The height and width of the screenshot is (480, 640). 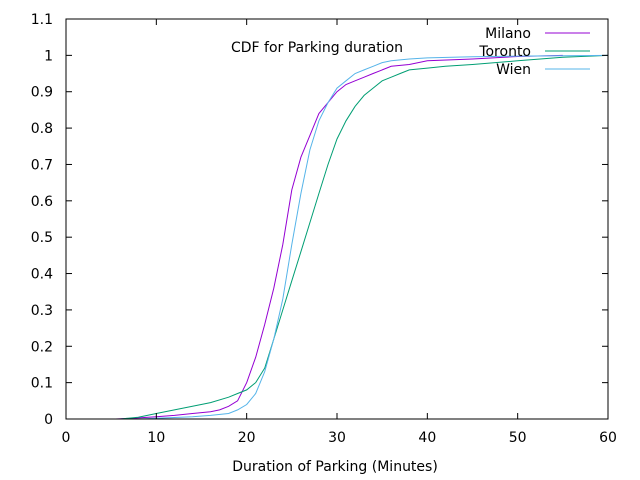 I want to click on y-tick-label: 0.1, so click(x=42, y=384).